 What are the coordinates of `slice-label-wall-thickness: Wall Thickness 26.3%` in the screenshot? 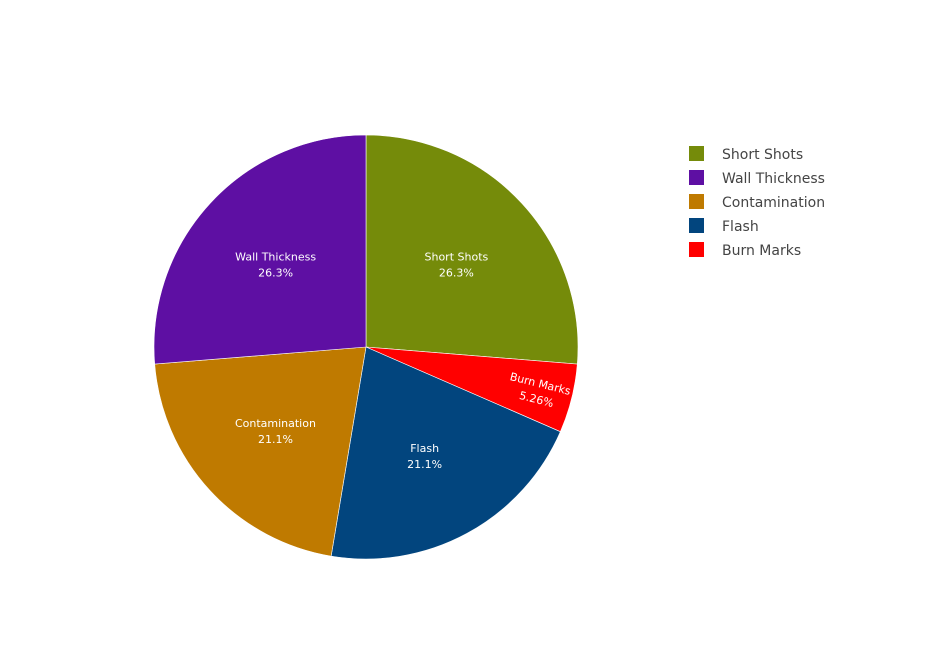 It's located at (275, 265).